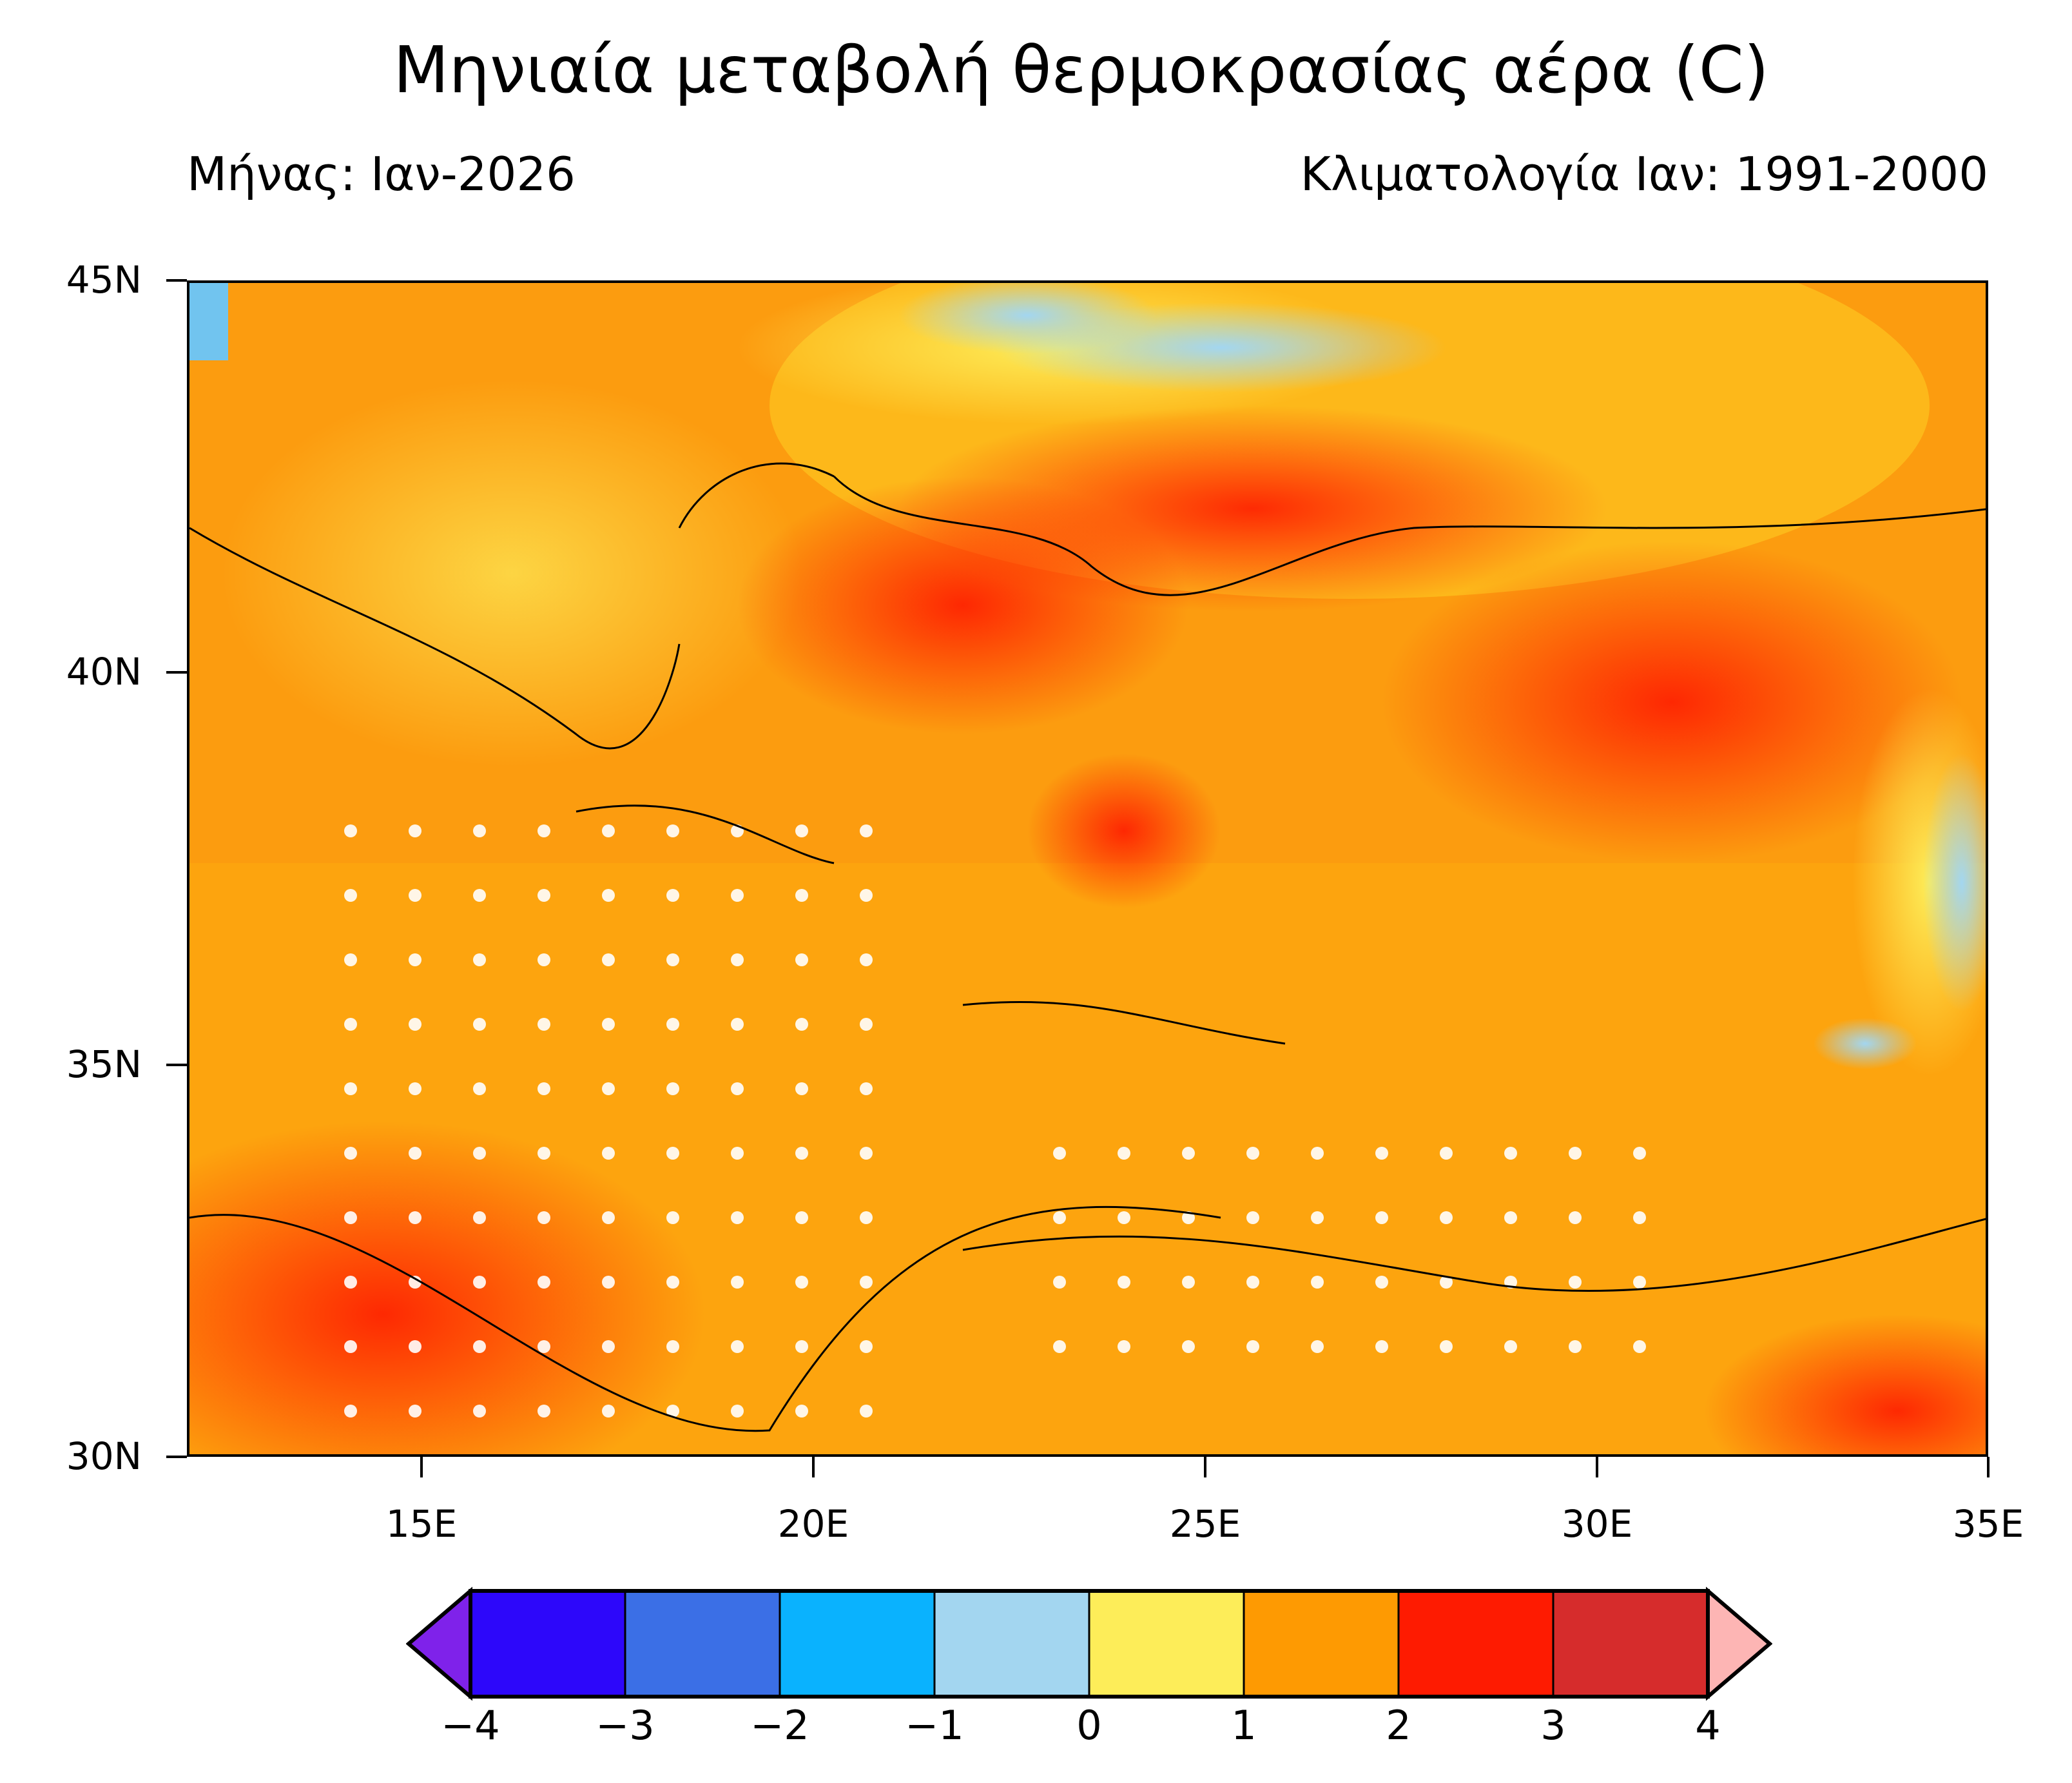 This screenshot has width=2072, height=1783. I want to click on x-tick-label: 15E, so click(421, 1524).